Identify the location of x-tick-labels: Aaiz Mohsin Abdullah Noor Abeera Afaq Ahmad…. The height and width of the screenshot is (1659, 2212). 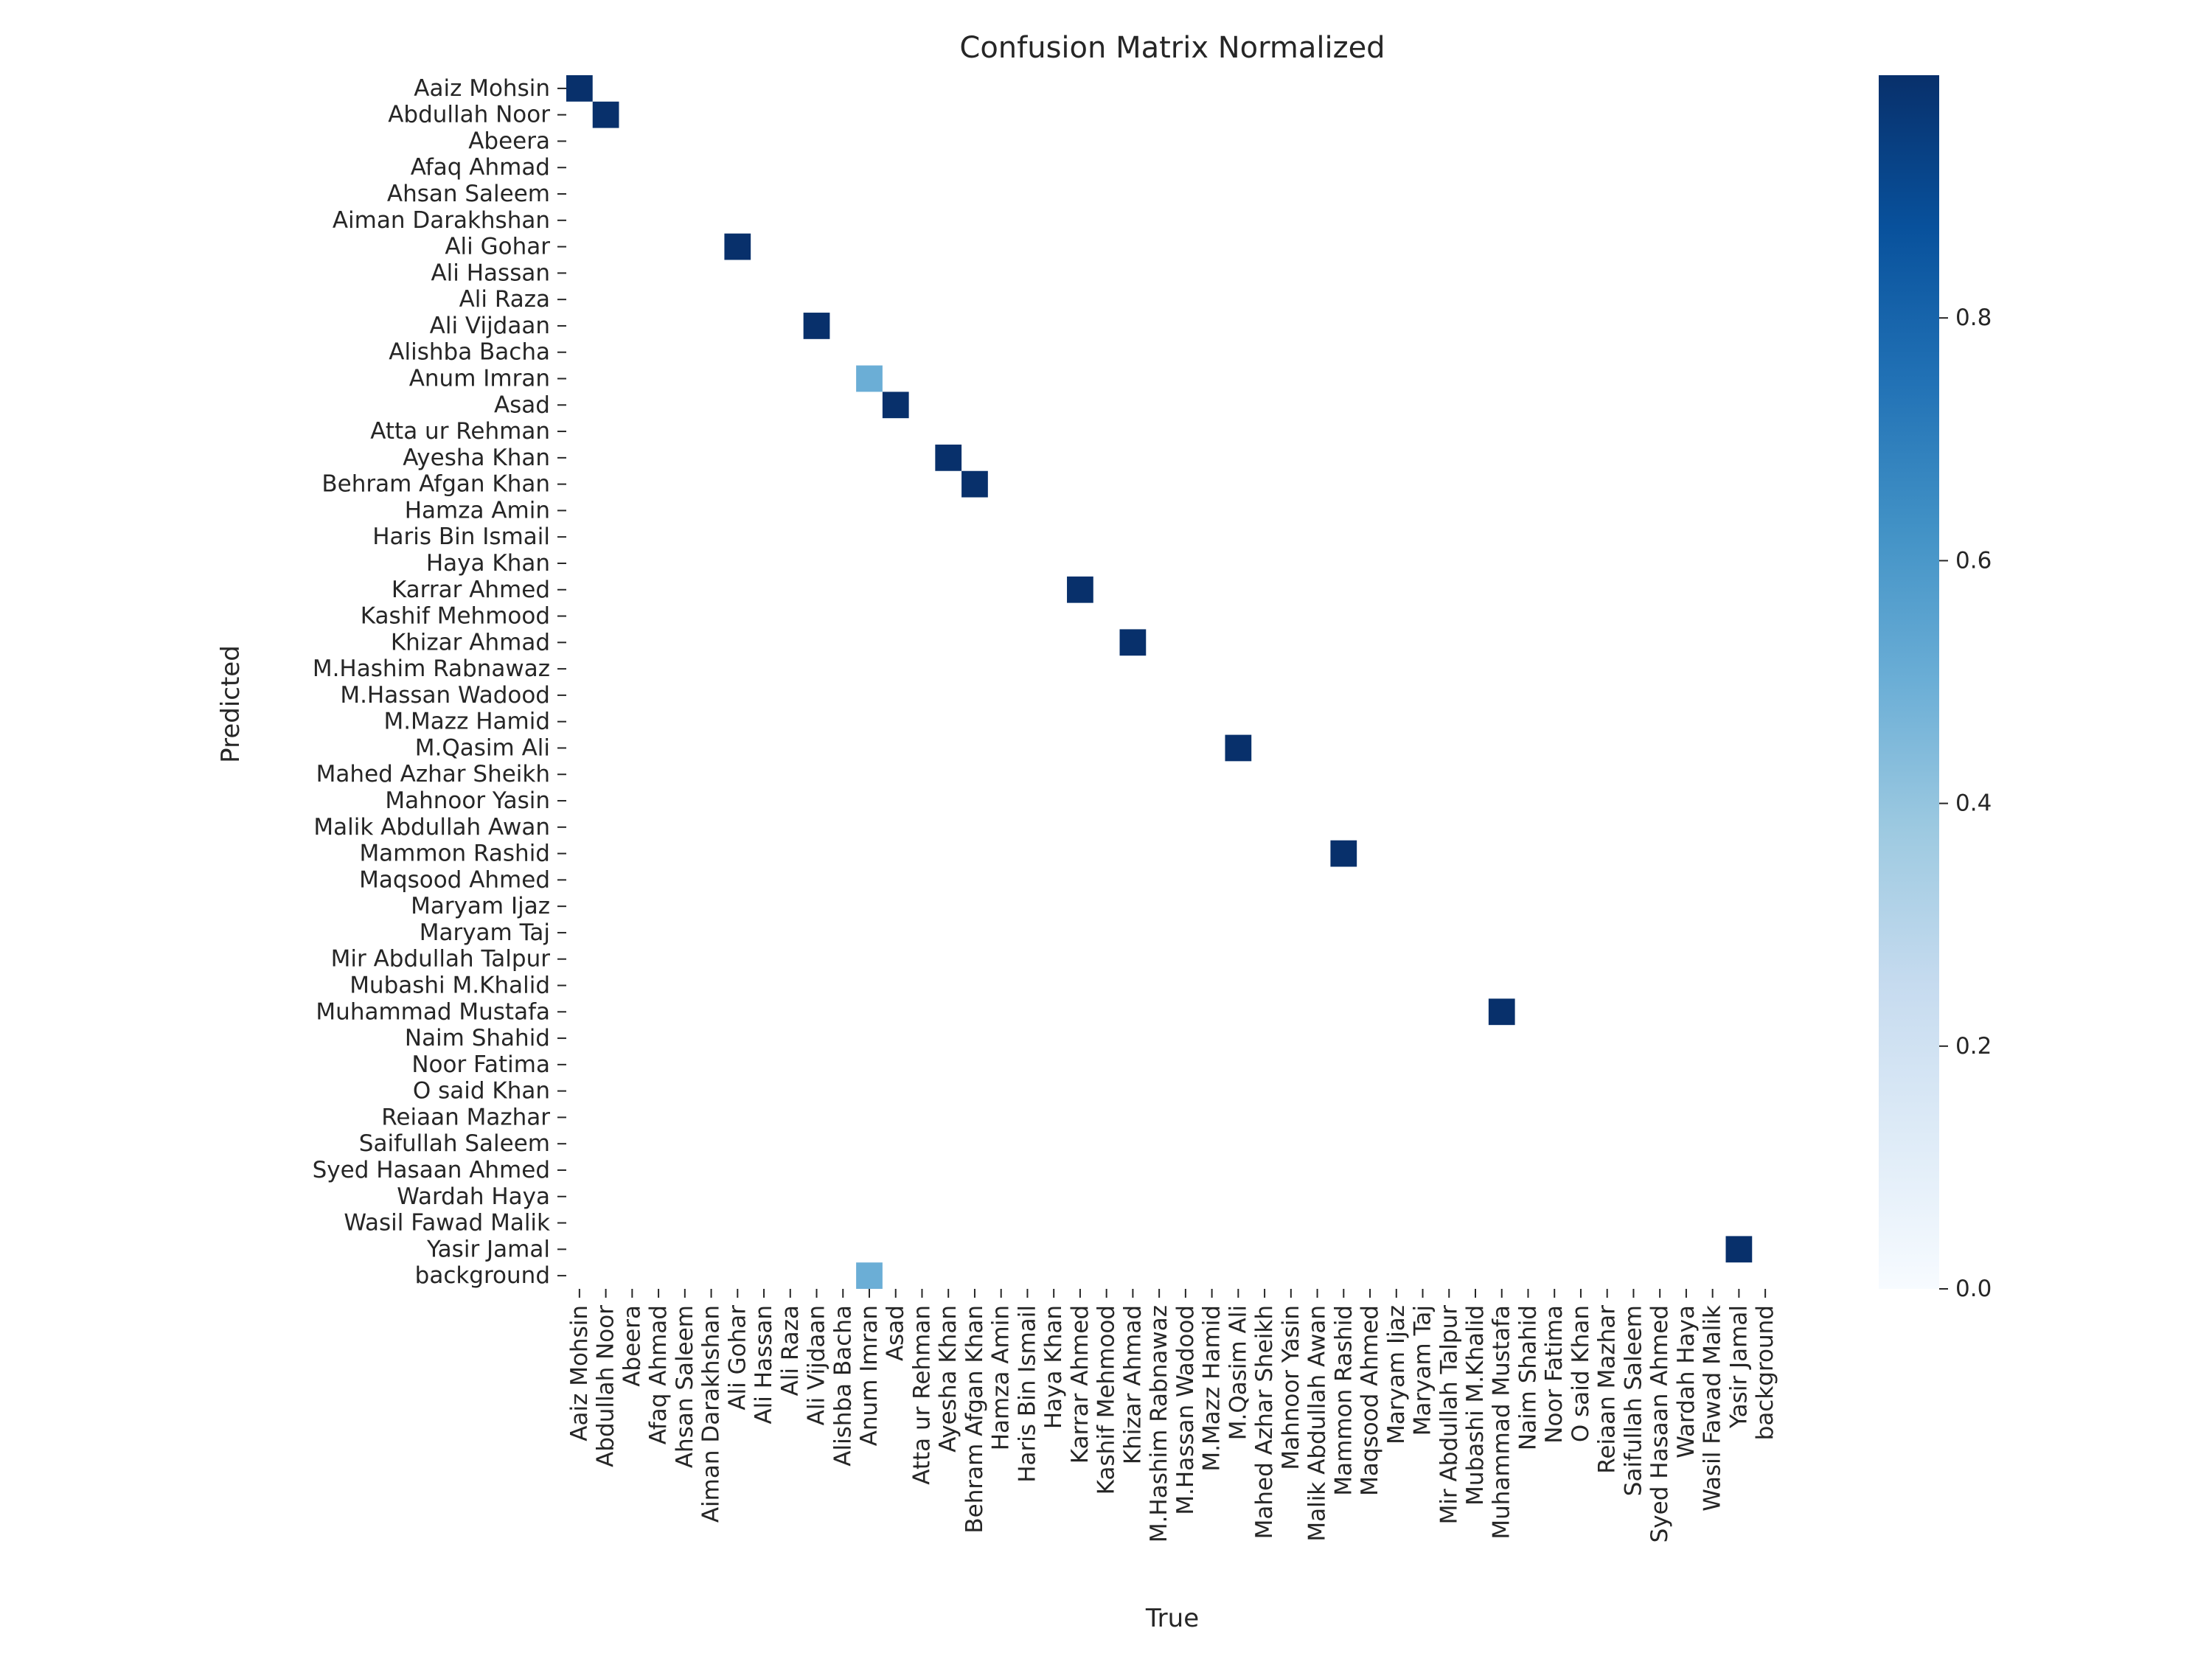
(1172, 1416).